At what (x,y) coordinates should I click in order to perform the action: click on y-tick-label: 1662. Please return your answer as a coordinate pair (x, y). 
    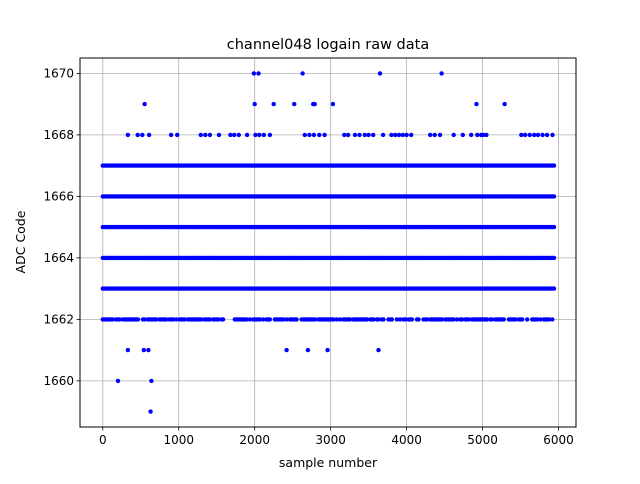
    Looking at the image, I should click on (58, 320).